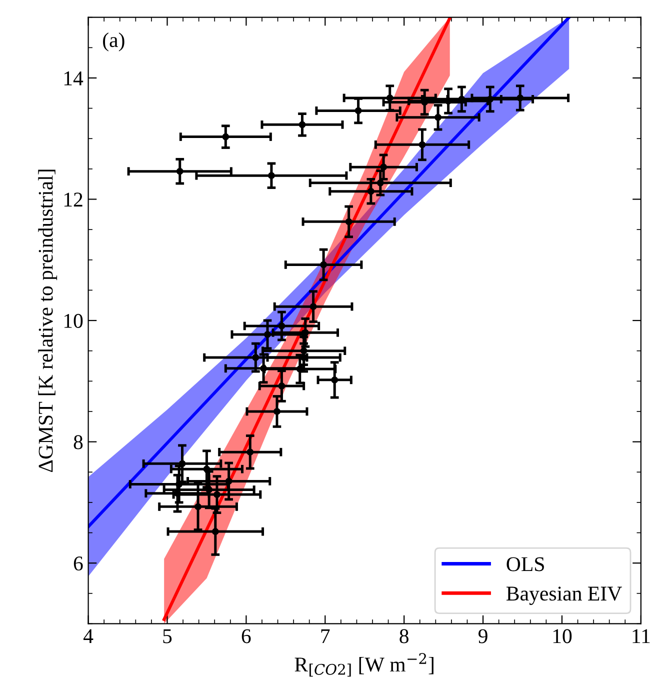  I want to click on x-tick-label: 4, so click(88, 636).